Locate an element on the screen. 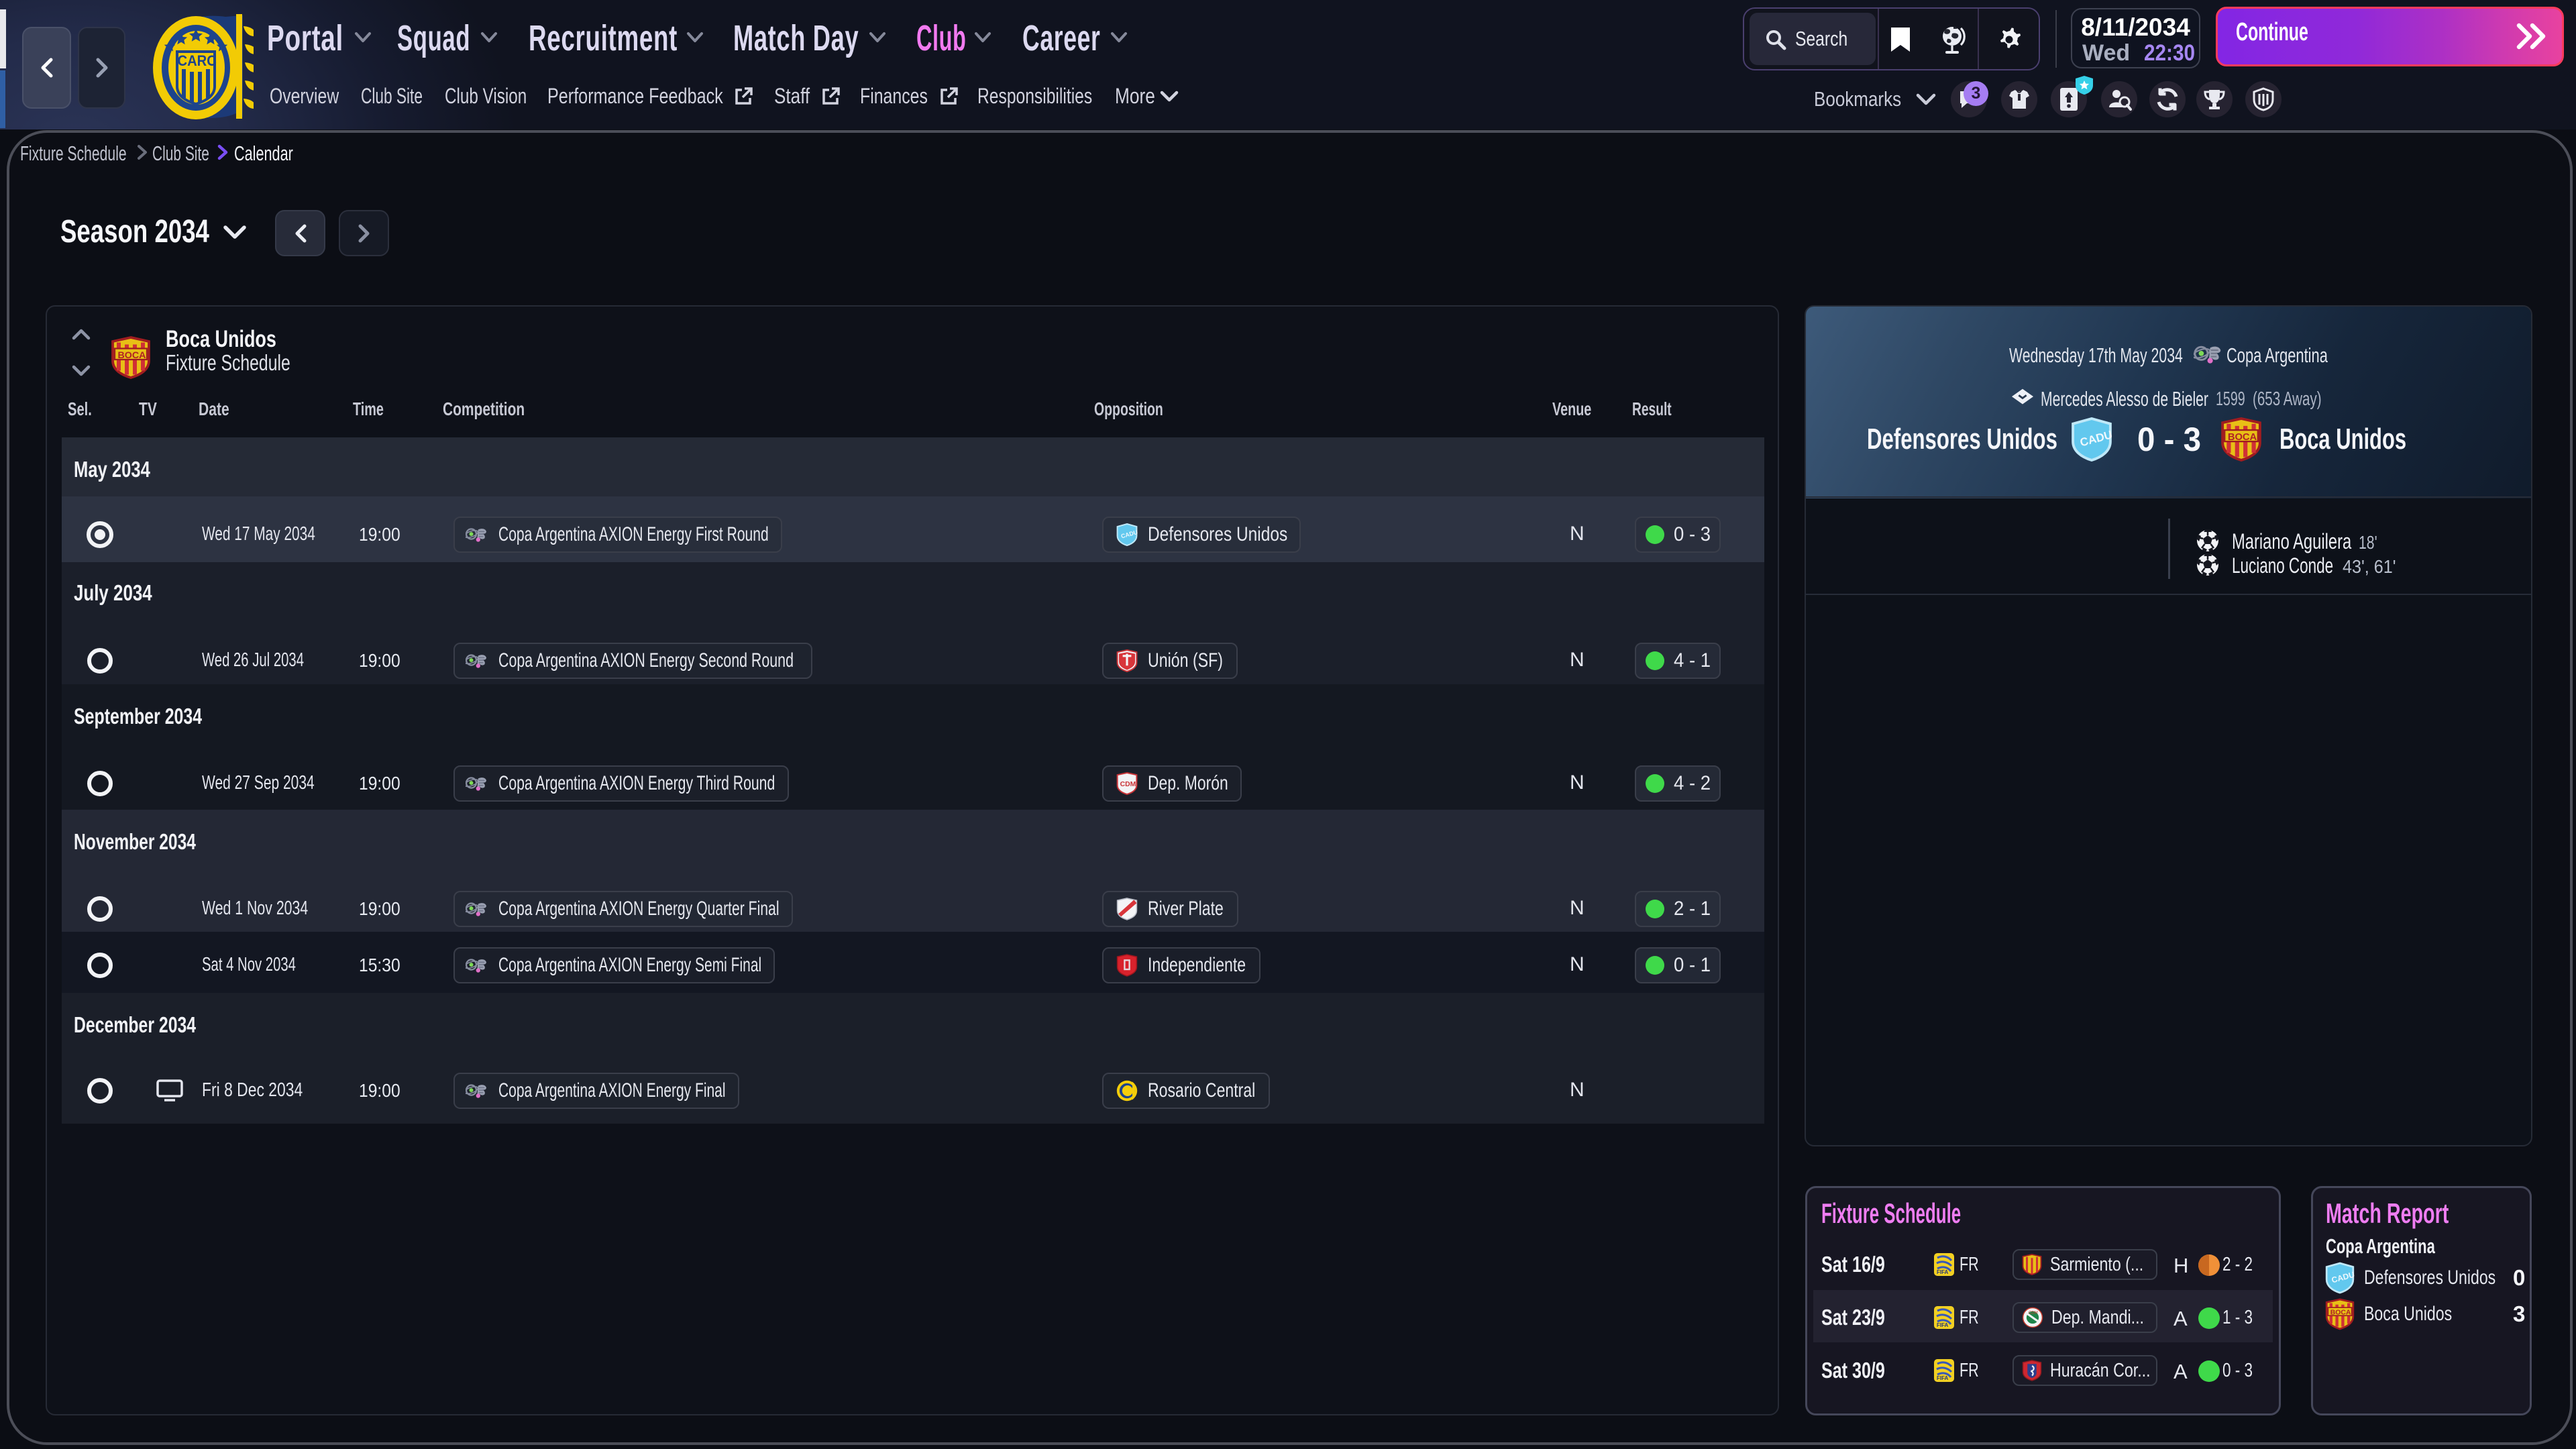  svg-text: CARC is located at coordinates (196, 61).